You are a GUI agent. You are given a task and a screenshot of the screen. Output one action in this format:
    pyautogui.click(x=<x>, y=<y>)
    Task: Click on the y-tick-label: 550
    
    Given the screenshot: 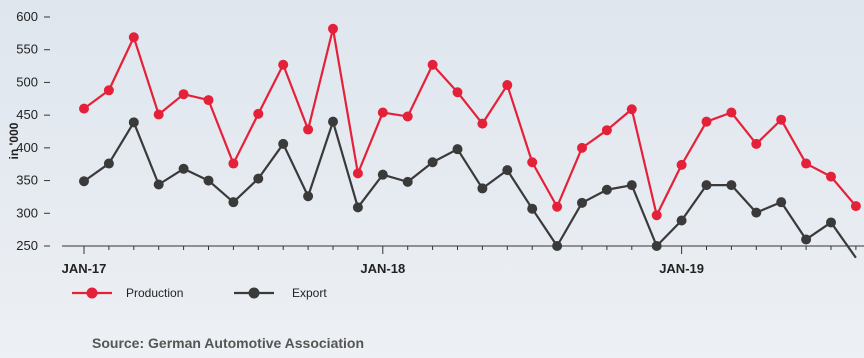 What is the action you would take?
    pyautogui.click(x=27, y=49)
    